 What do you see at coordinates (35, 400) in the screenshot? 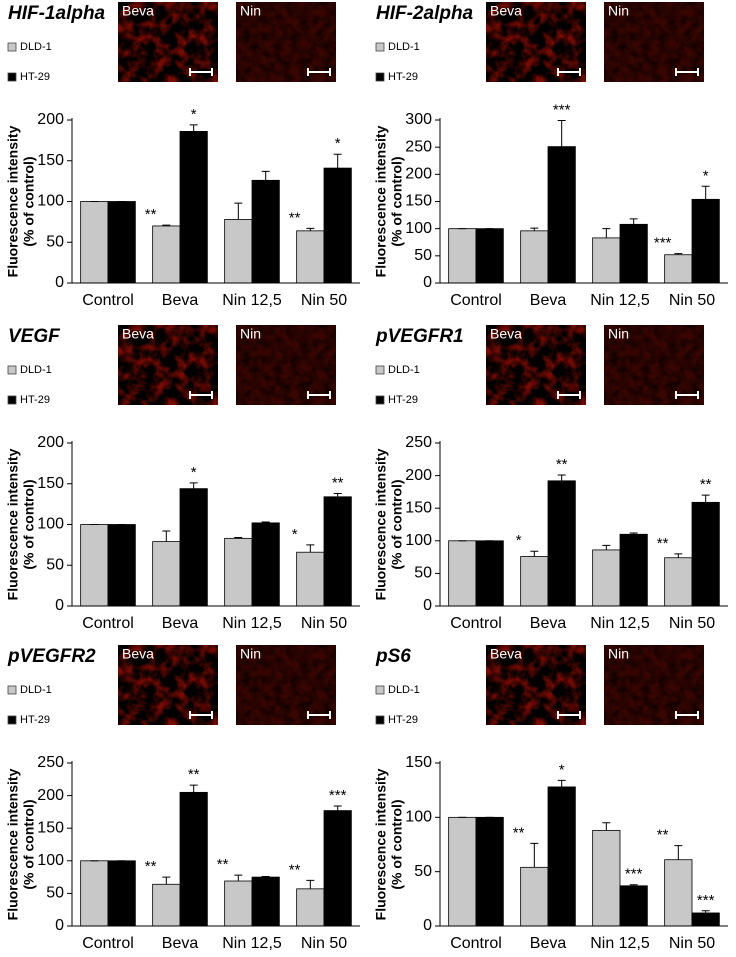
I see `legend-label: HT-29` at bounding box center [35, 400].